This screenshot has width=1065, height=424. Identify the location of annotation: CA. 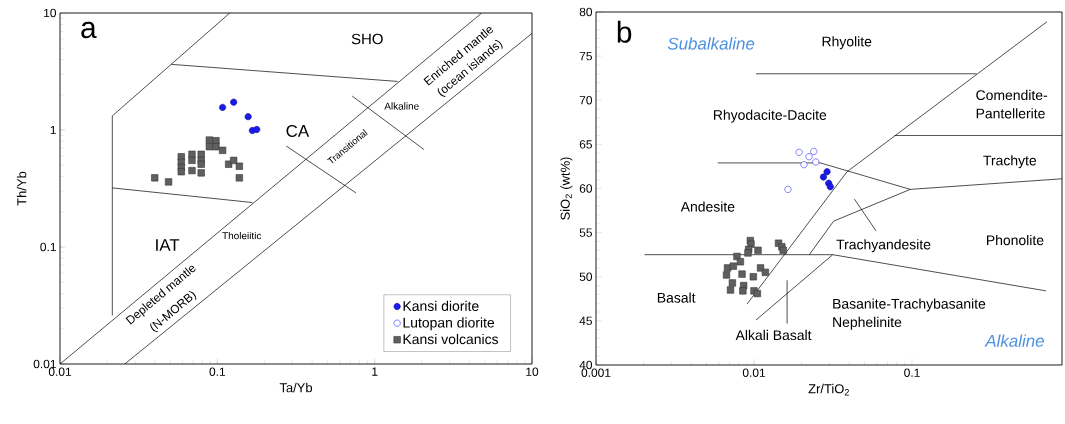
(298, 130).